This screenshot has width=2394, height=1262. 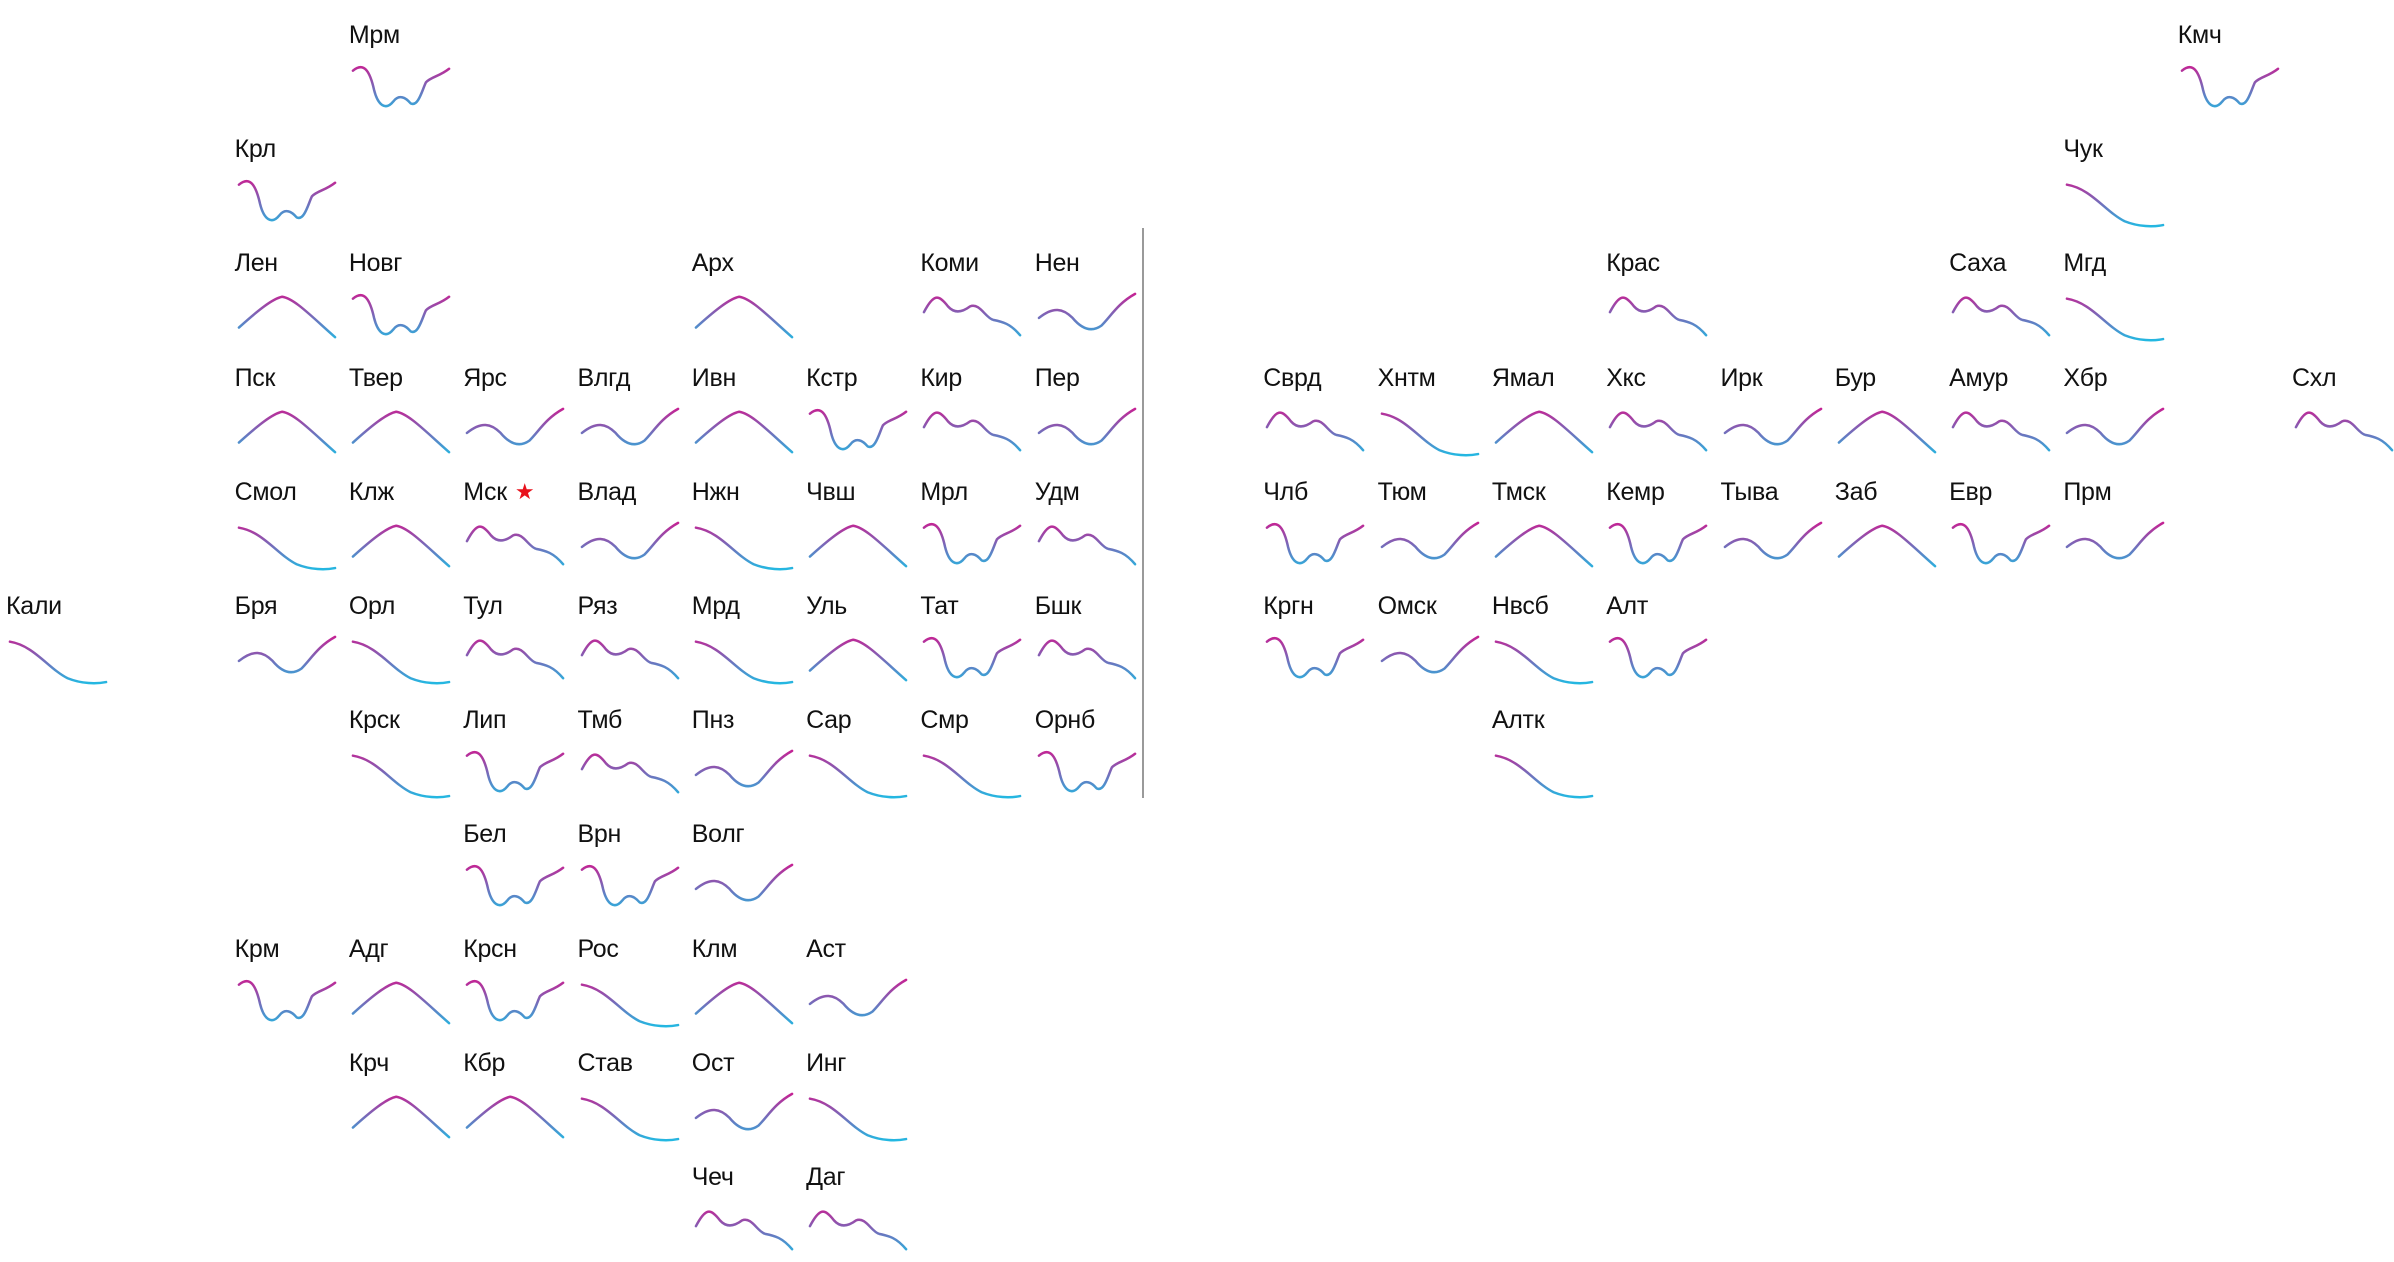 What do you see at coordinates (604, 378) in the screenshot?
I see `region-label: Влгд` at bounding box center [604, 378].